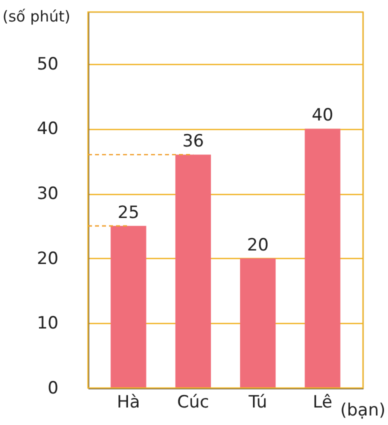 Image resolution: width=388 pixels, height=425 pixels. I want to click on data-label: 20, so click(258, 245).